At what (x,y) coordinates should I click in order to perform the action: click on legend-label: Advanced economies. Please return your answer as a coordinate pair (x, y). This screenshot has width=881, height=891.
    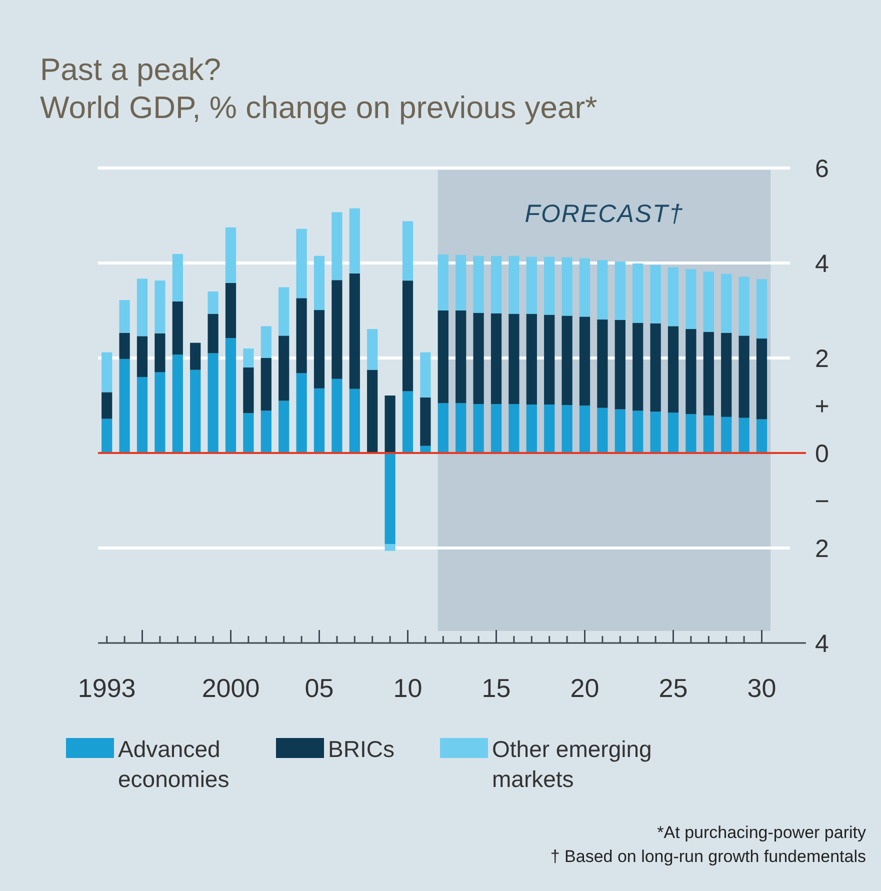
    Looking at the image, I should click on (174, 764).